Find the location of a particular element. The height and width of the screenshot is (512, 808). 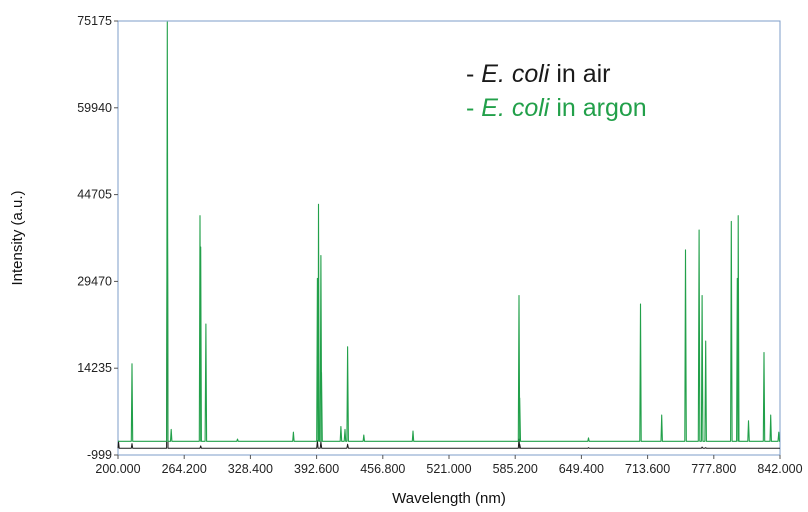

x-tick-label: 777.800 is located at coordinates (713, 469).